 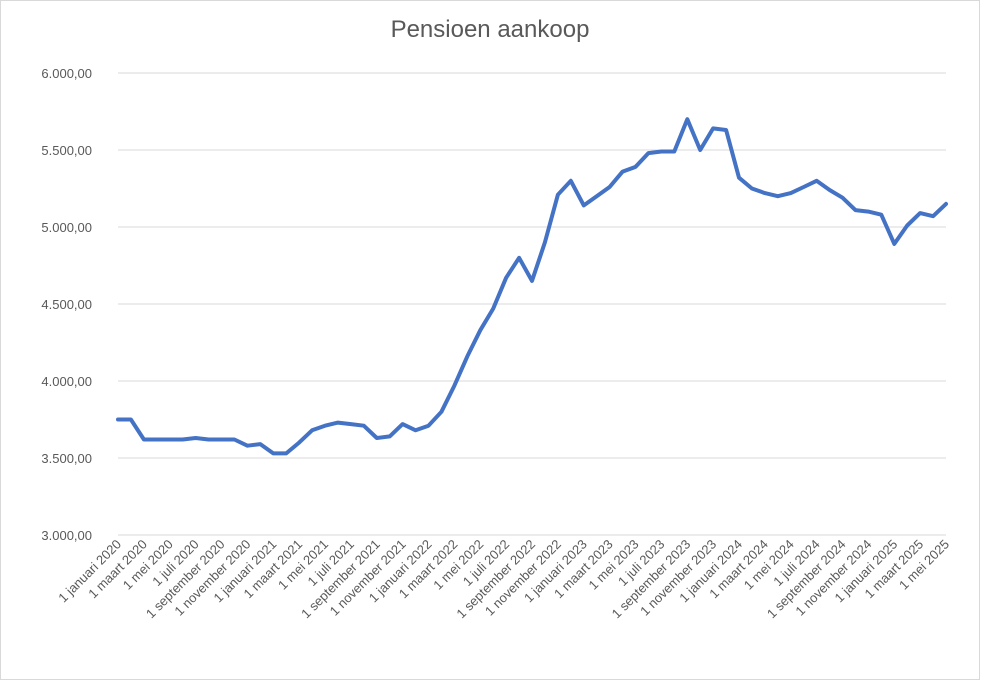 What do you see at coordinates (66, 73) in the screenshot?
I see `y-tick-label: 6.000,00` at bounding box center [66, 73].